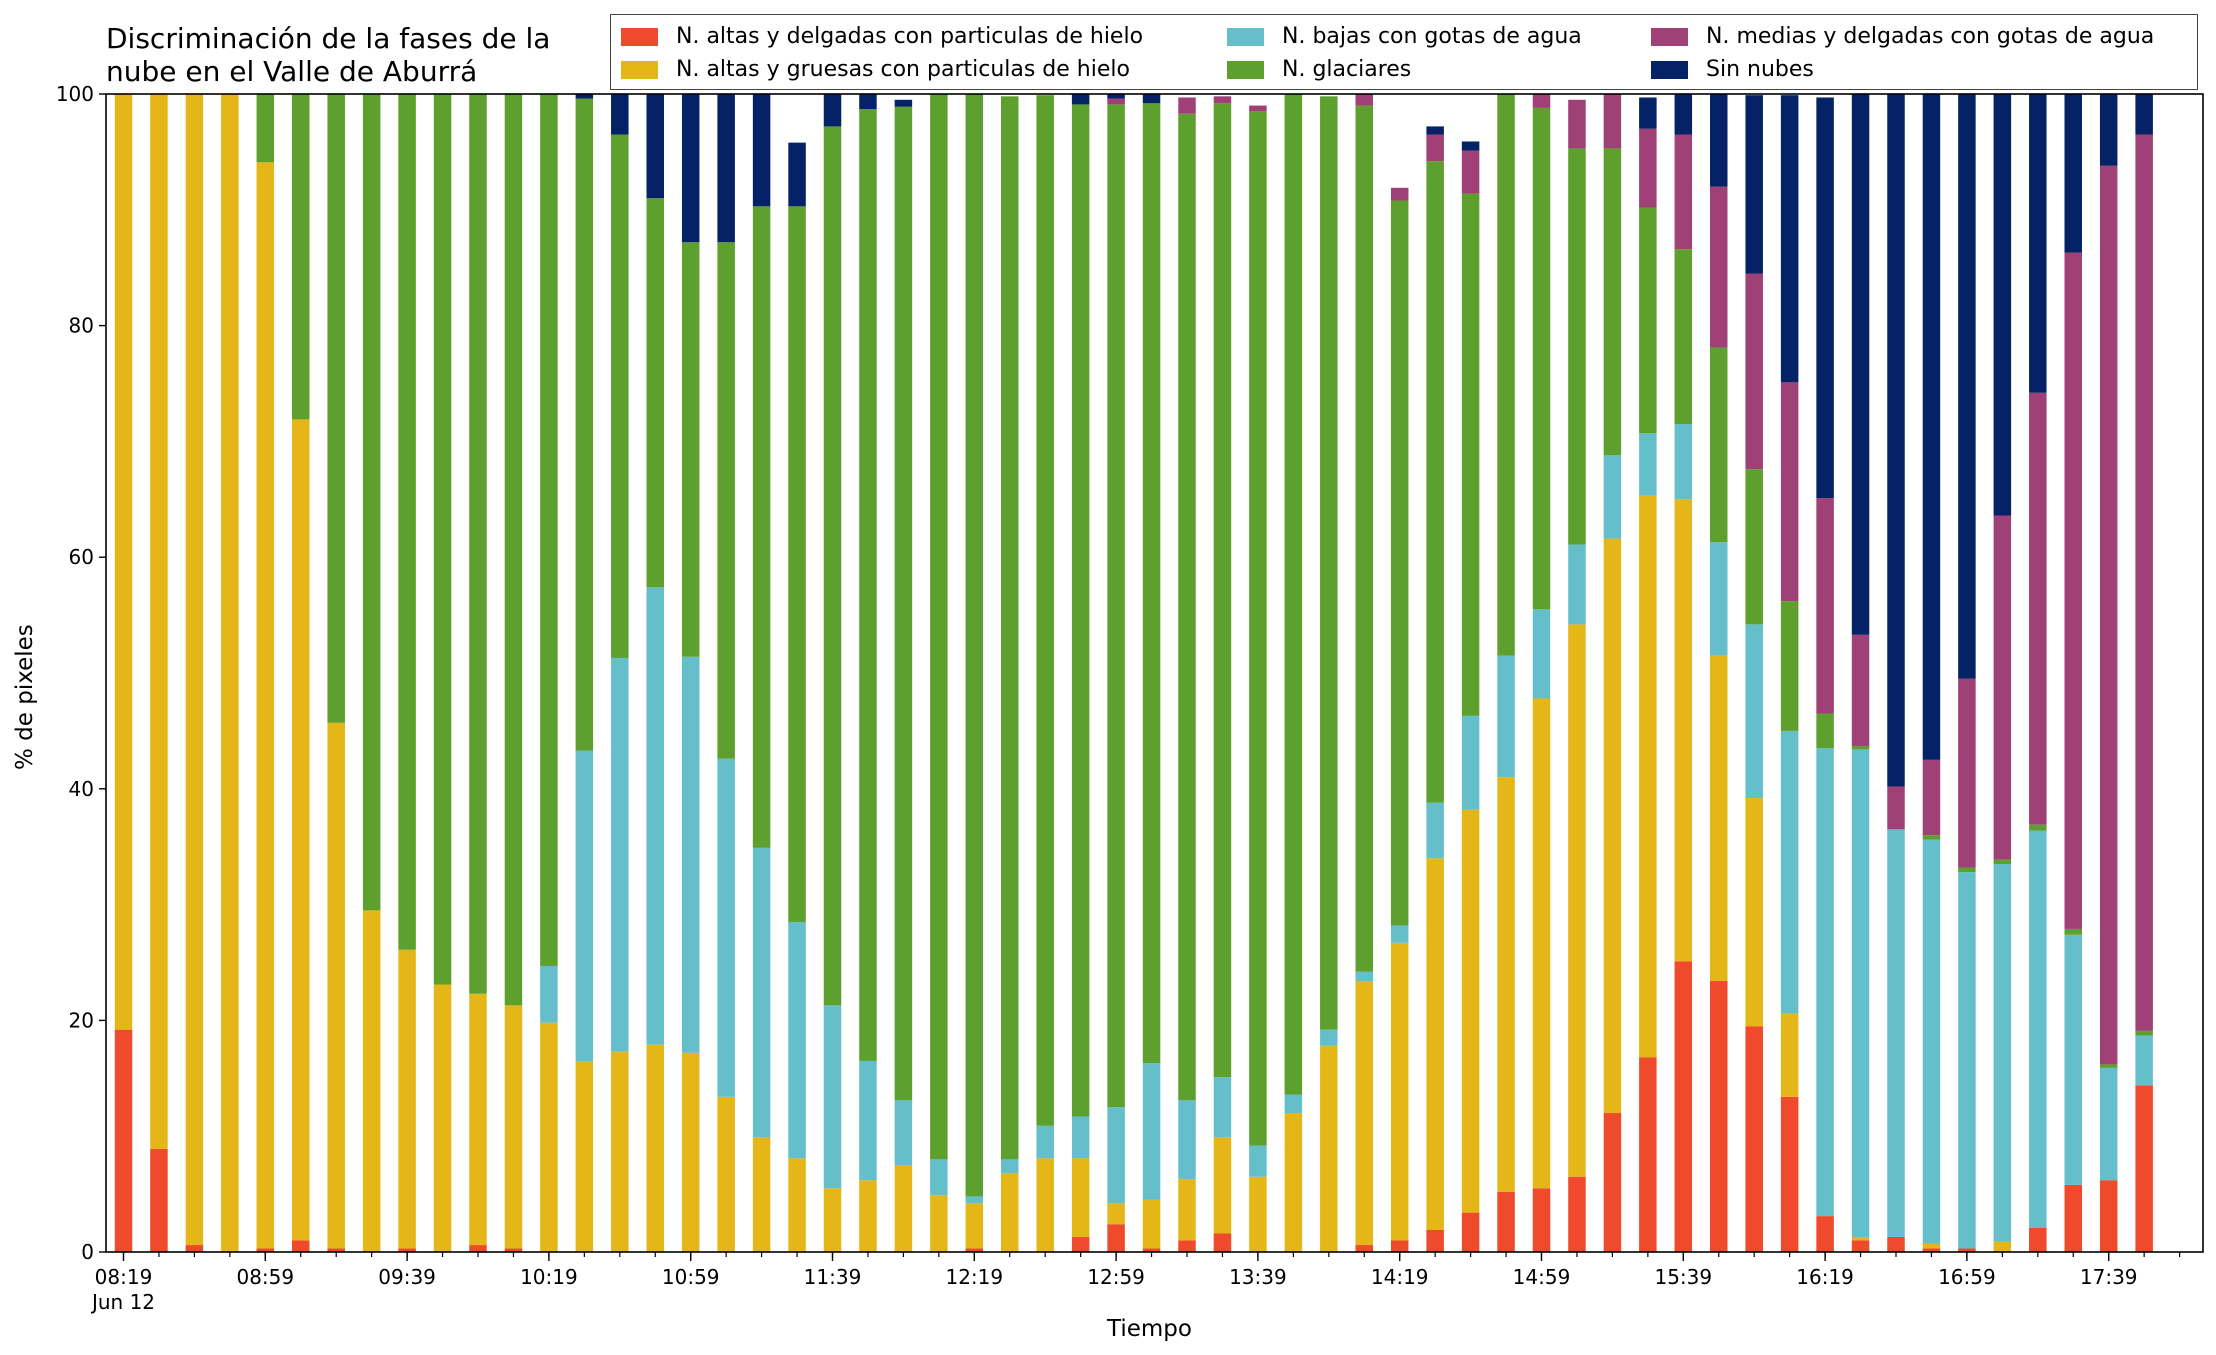 This screenshot has width=2216, height=1355. Describe the element at coordinates (691, 1277) in the screenshot. I see `x-tick-label: 10:59` at that location.